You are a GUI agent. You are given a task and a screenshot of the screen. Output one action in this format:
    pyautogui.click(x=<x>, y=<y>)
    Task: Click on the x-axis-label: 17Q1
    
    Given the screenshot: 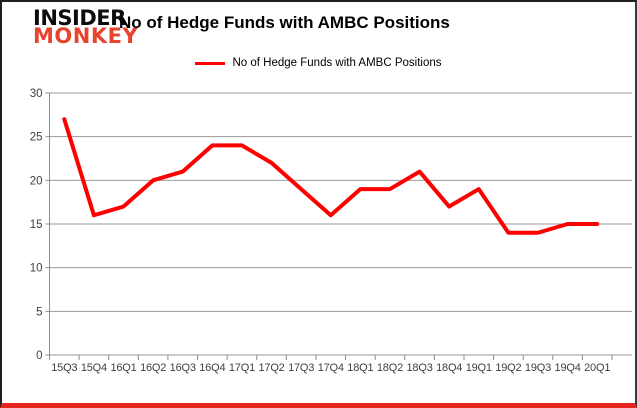 What is the action you would take?
    pyautogui.click(x=242, y=368)
    